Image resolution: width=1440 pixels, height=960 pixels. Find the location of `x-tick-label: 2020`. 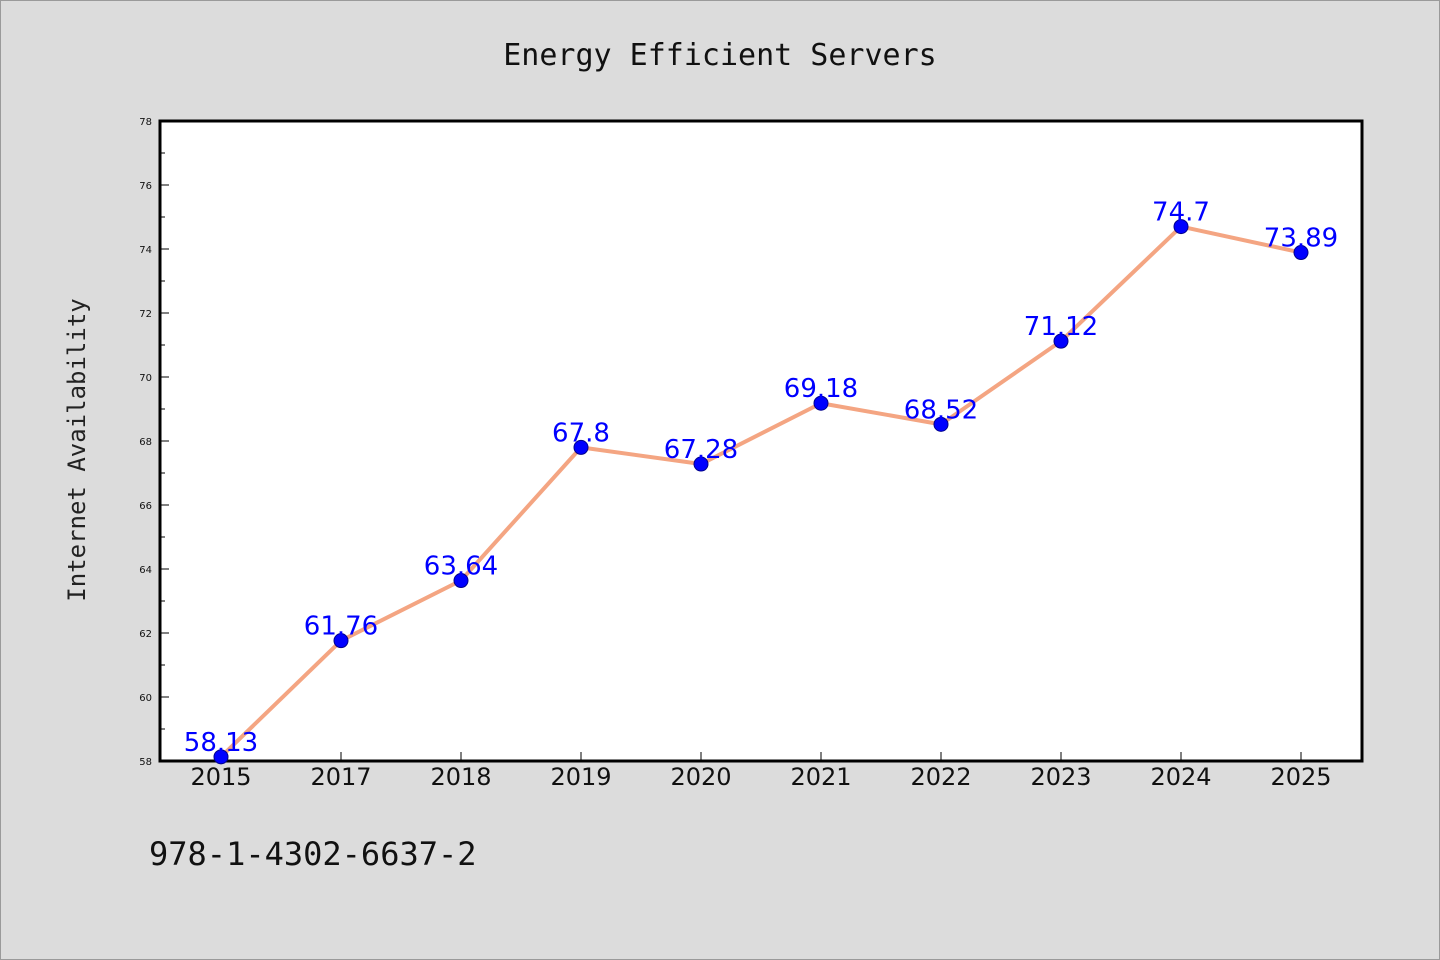

x-tick-label: 2020 is located at coordinates (700, 777).